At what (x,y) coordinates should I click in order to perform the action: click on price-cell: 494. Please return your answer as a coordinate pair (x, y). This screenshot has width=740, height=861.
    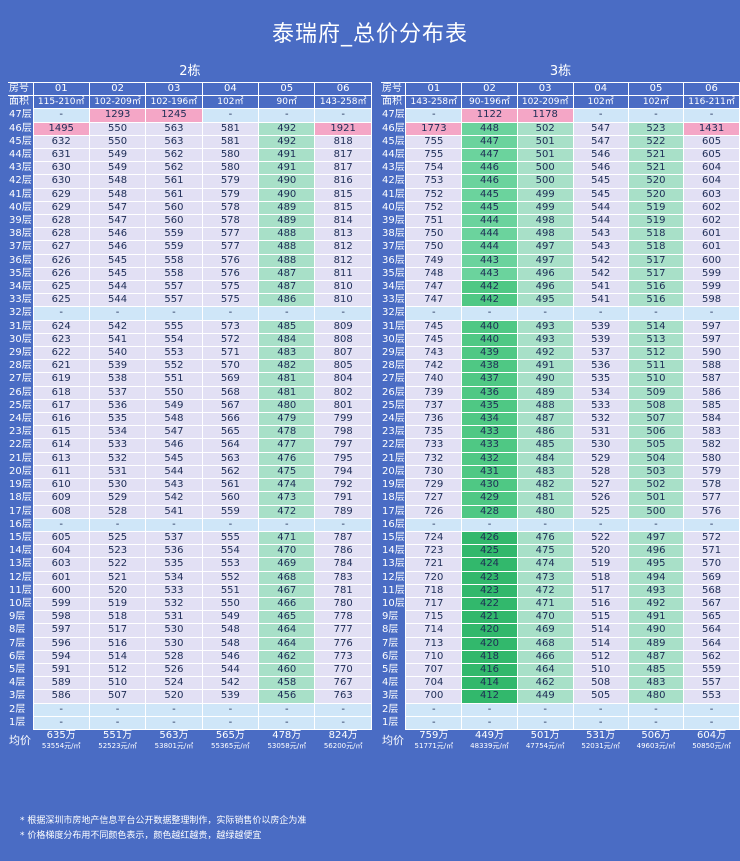
    Looking at the image, I should click on (656, 577).